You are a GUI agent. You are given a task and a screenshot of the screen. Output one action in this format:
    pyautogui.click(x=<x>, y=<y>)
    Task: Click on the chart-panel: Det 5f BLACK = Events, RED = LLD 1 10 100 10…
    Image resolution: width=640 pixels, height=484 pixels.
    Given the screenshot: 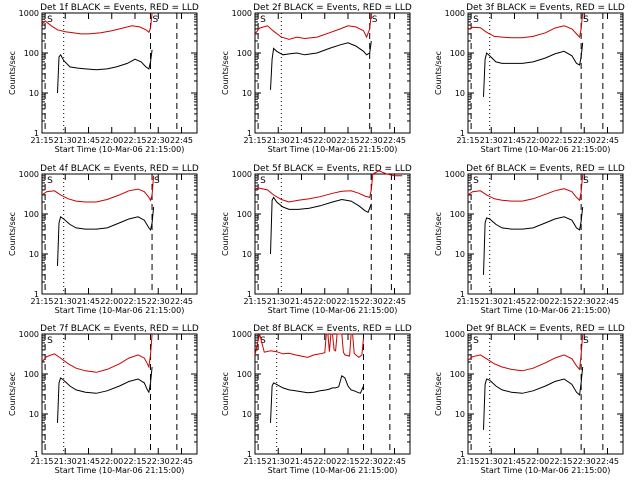 What is the action you would take?
    pyautogui.click(x=316, y=239)
    